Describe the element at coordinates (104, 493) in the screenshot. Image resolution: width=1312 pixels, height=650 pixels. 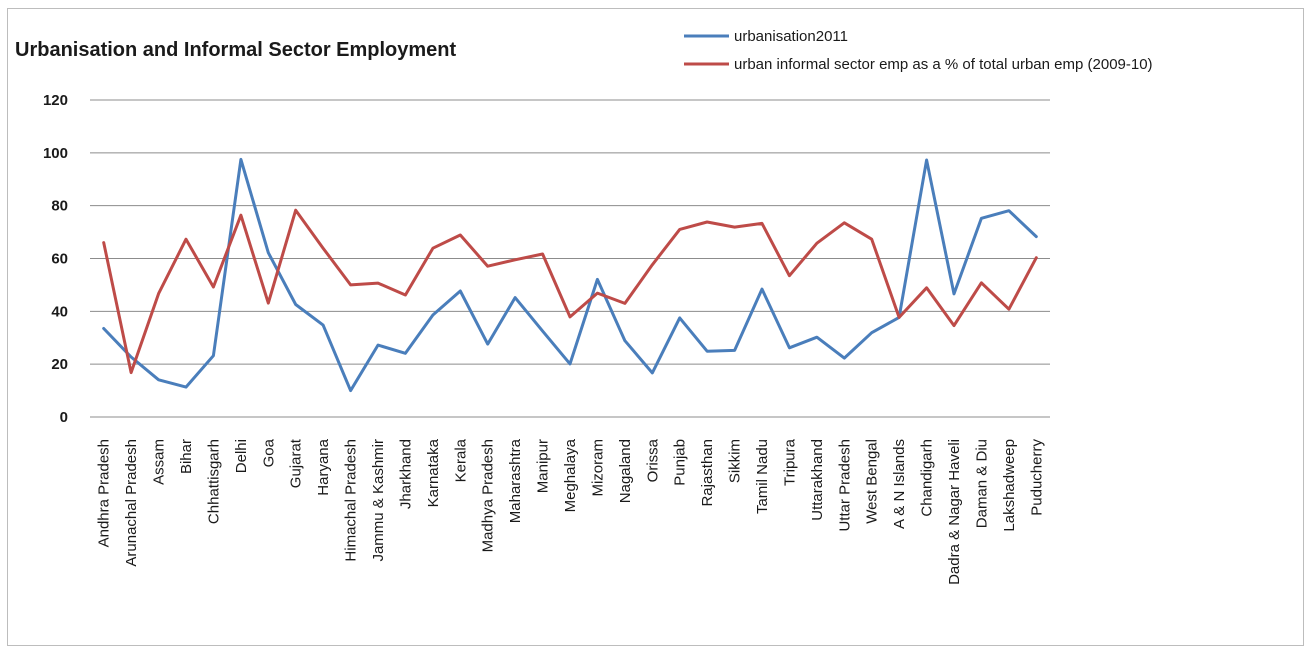
I see `x-tick-label: Andhra Pradesh` at that location.